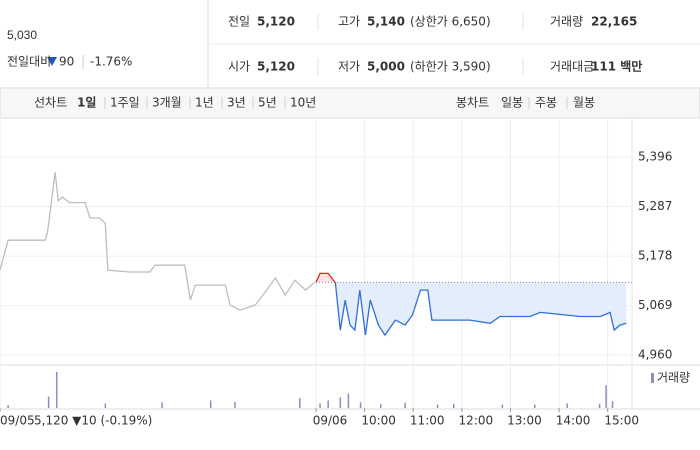  What do you see at coordinates (472, 103) in the screenshot?
I see `tab-group-label: 봉차트` at bounding box center [472, 103].